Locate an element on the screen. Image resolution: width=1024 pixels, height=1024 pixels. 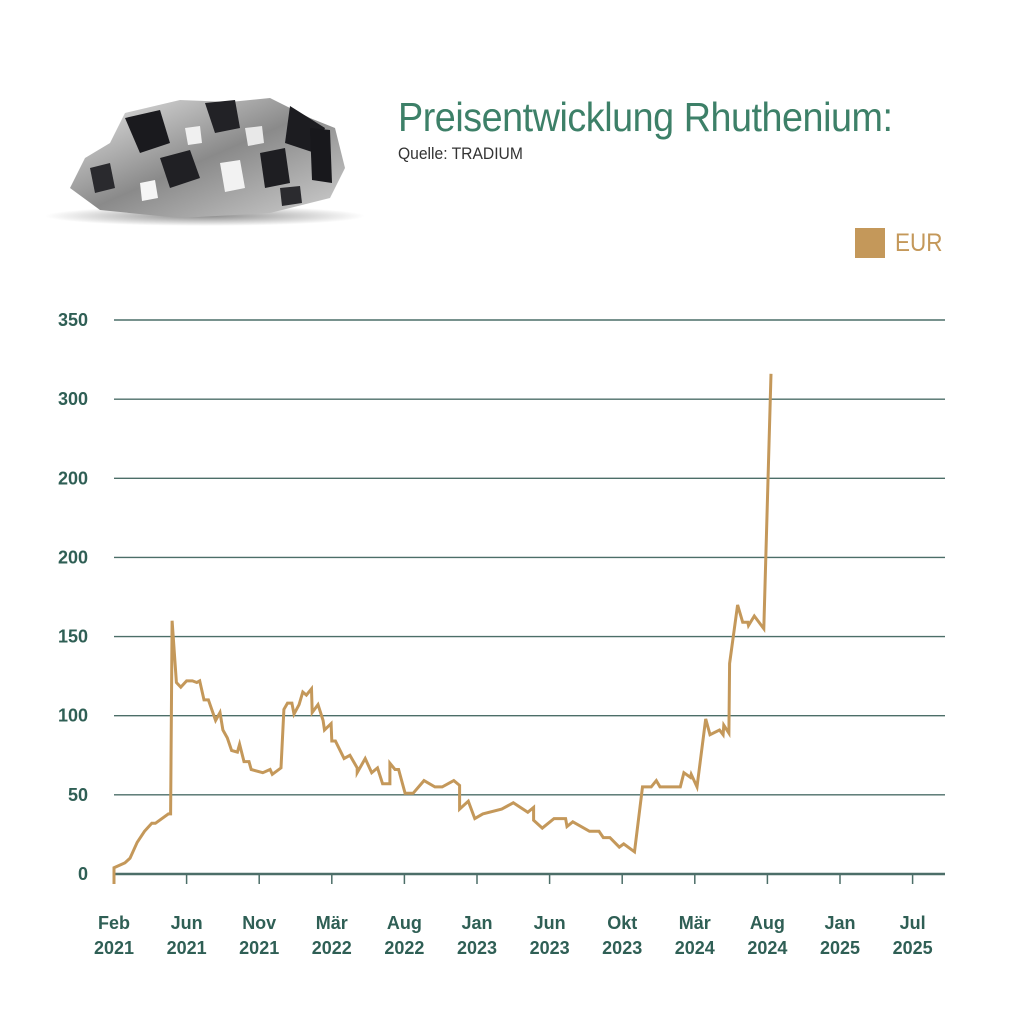
chart-source: Quelle: TRADIUM is located at coordinates (460, 153).